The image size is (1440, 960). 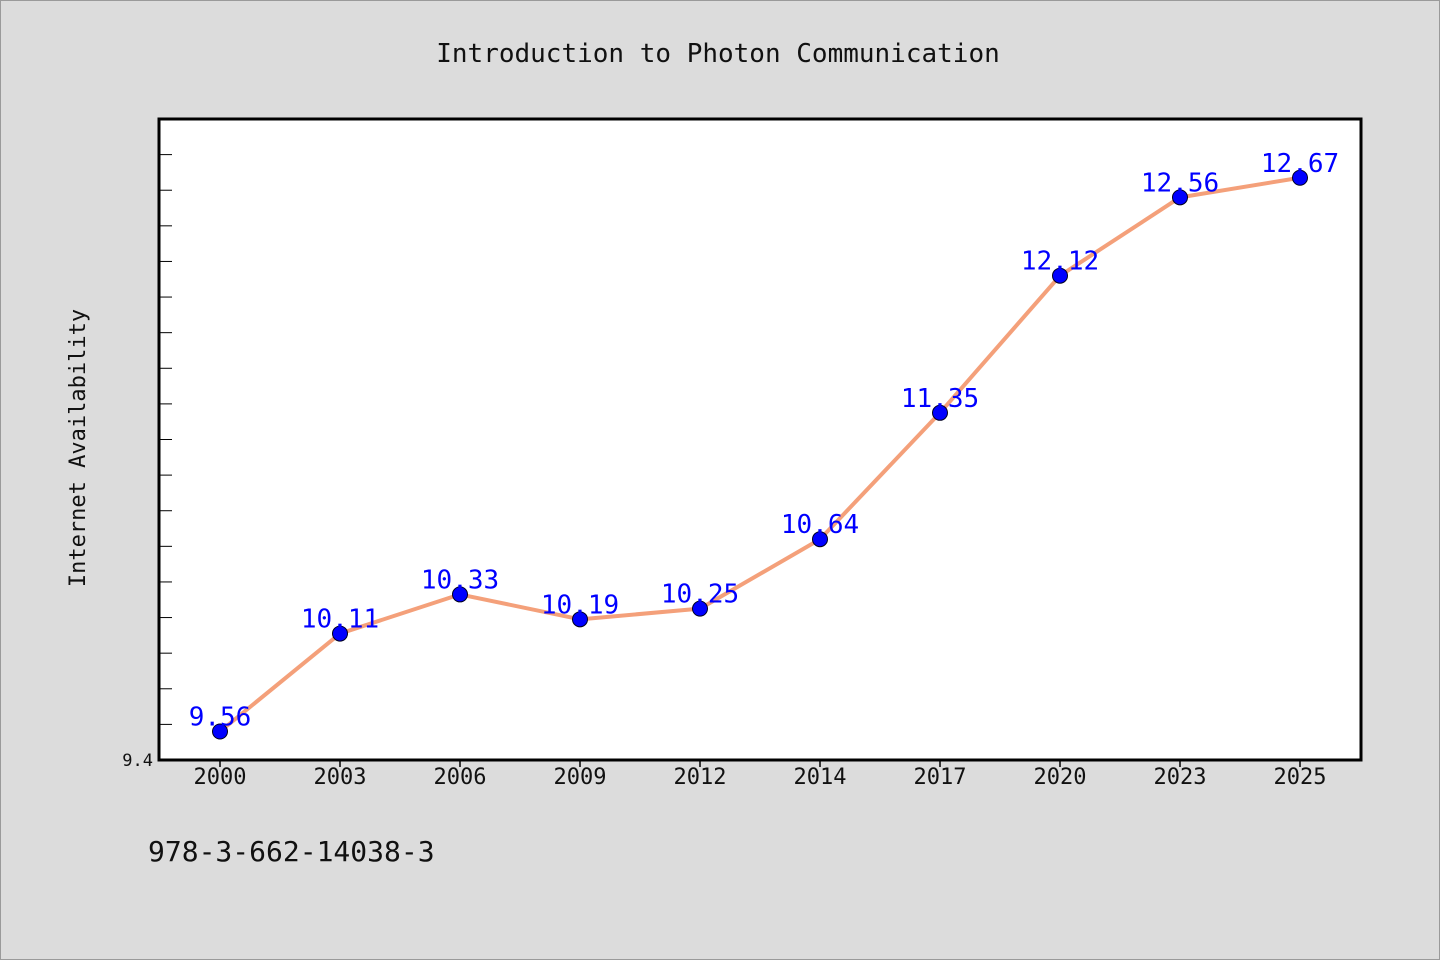 What do you see at coordinates (1180, 777) in the screenshot?
I see `x-tick-label: 2023` at bounding box center [1180, 777].